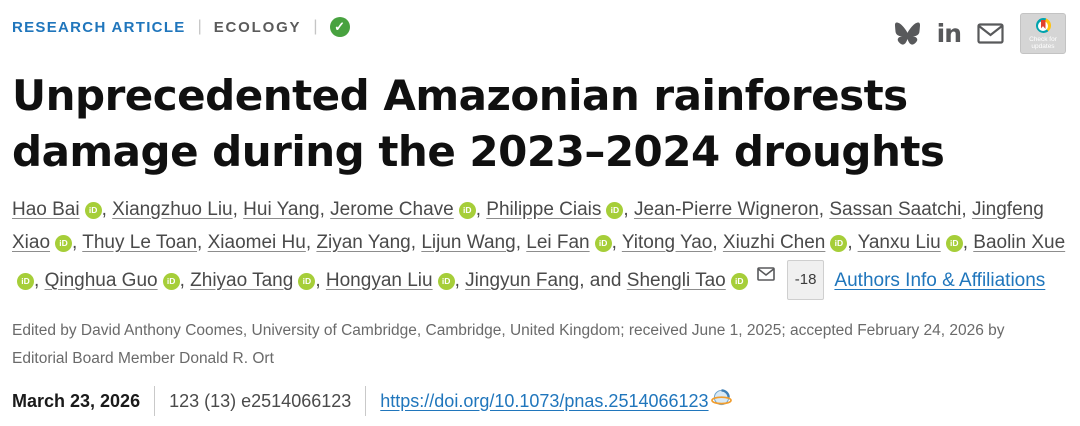 Image resolution: width=1080 pixels, height=426 pixels. I want to click on volume-issue-citation: 123 (13) e2514066123, so click(260, 400).